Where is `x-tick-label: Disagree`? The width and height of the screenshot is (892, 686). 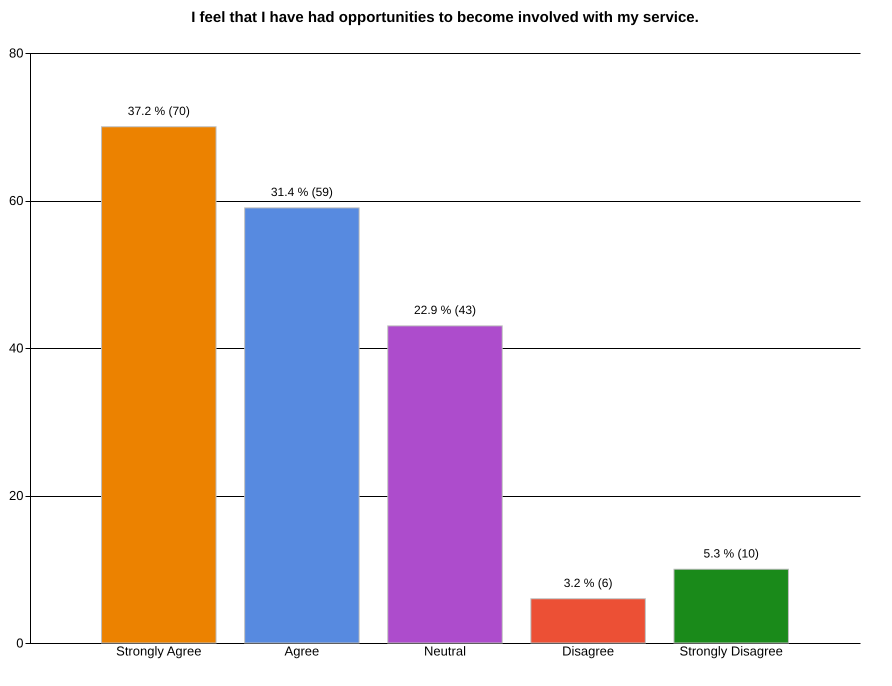
x-tick-label: Disagree is located at coordinates (588, 651).